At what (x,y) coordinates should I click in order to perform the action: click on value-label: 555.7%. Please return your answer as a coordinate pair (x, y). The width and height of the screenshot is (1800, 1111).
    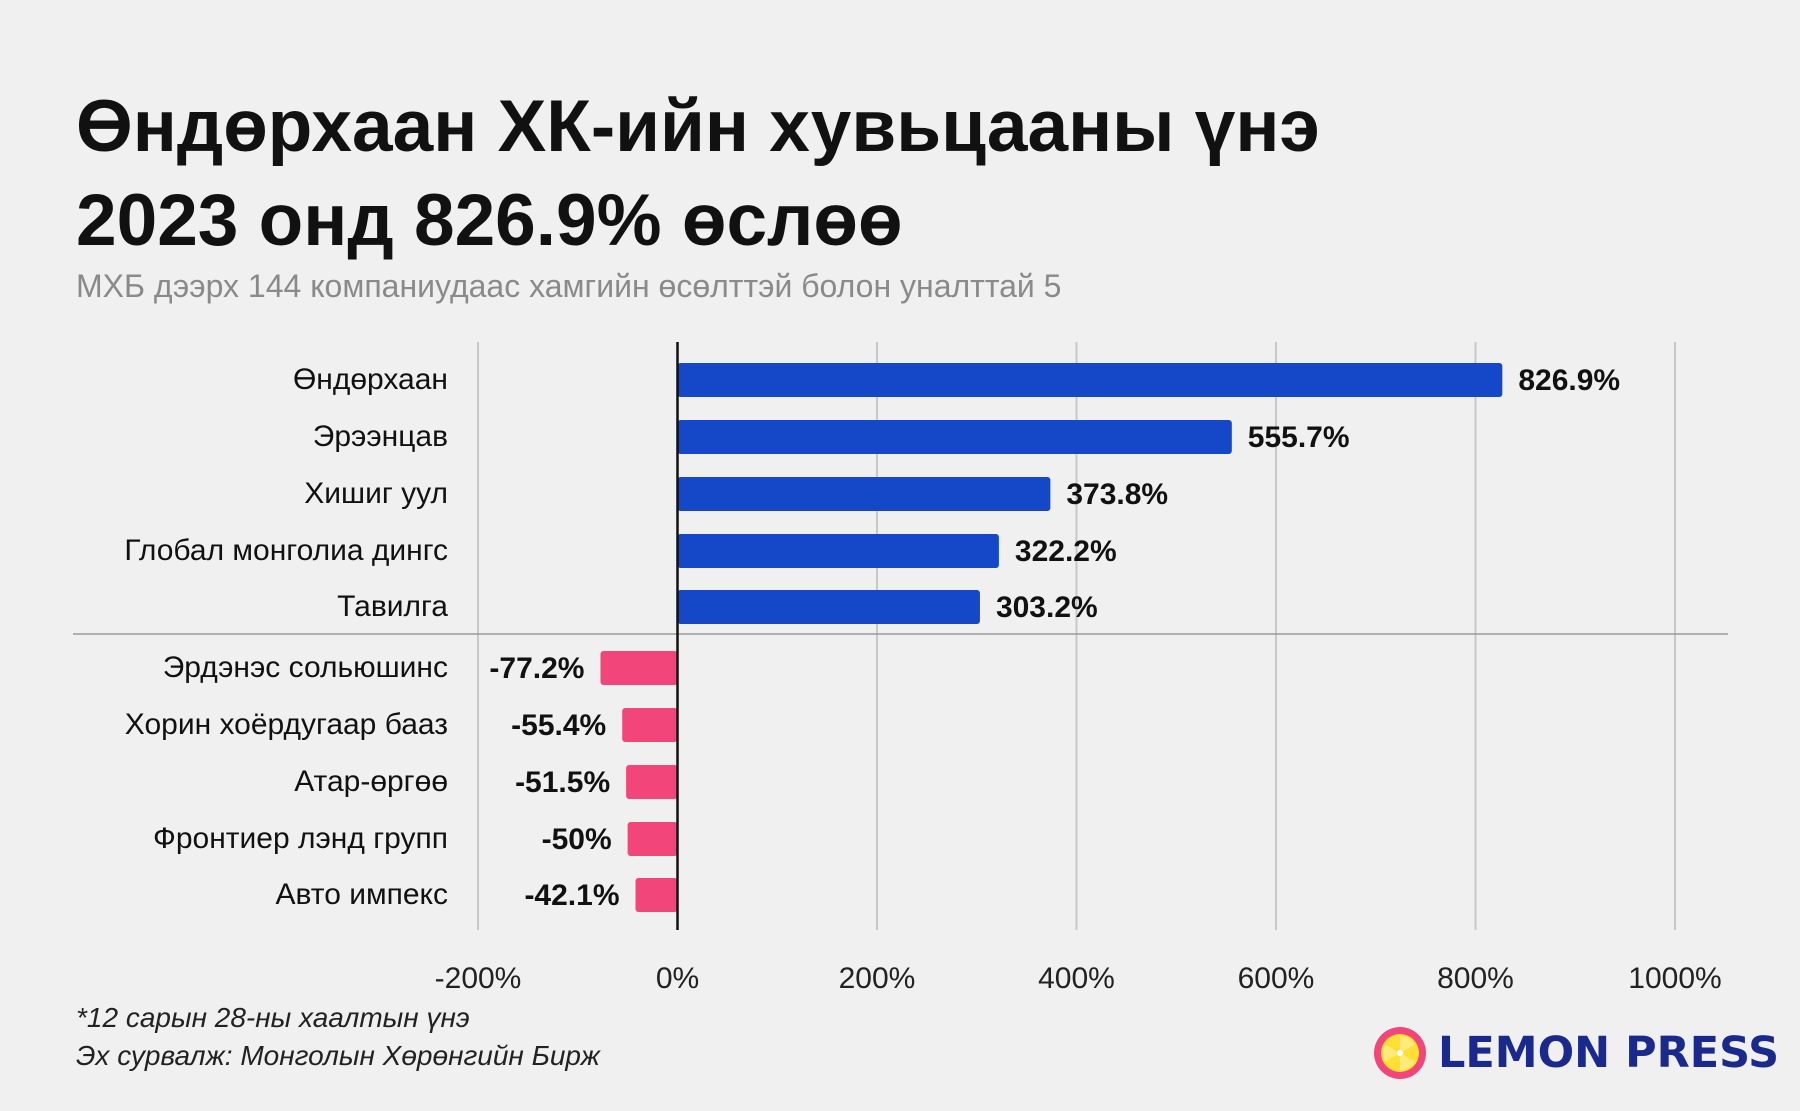
    Looking at the image, I should click on (1299, 437).